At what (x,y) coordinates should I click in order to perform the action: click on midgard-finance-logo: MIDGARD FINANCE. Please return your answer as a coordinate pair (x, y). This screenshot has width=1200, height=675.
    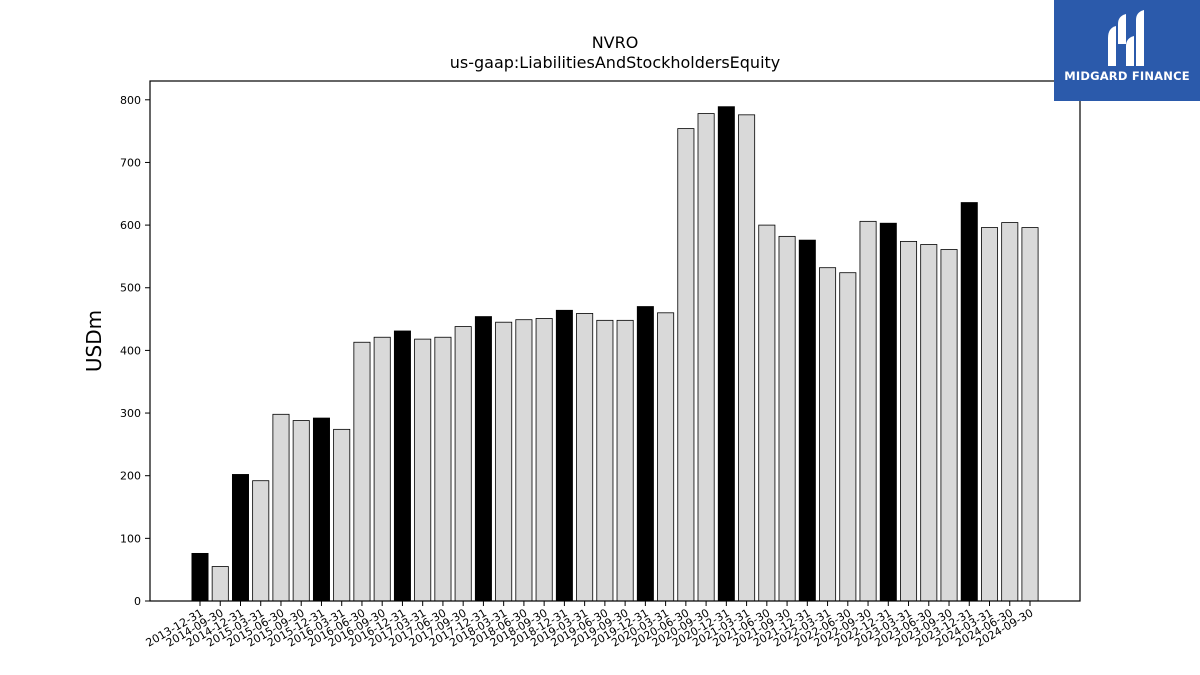
    Looking at the image, I should click on (1127, 50).